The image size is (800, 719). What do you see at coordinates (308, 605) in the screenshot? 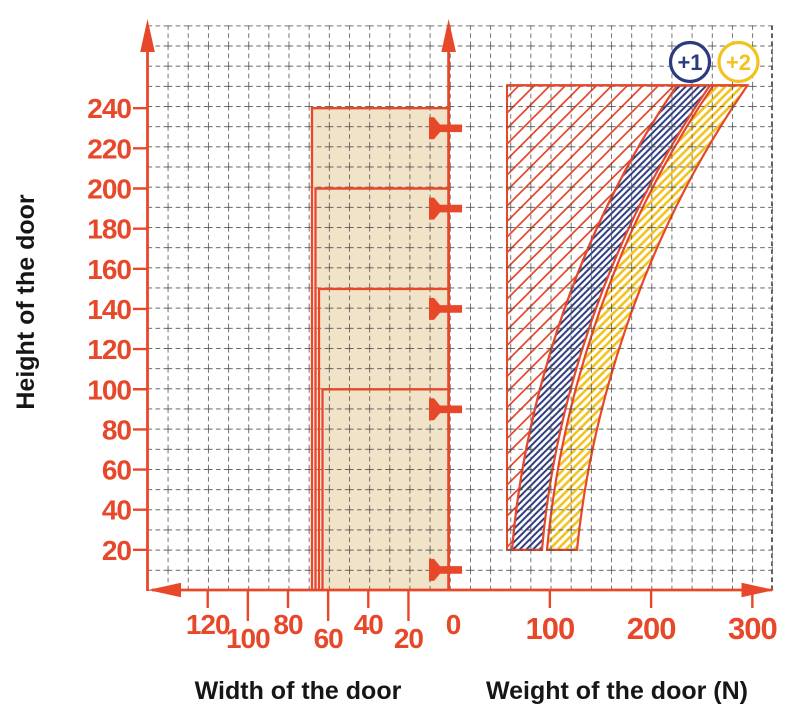
I see `width-axis-ticks` at bounding box center [308, 605].